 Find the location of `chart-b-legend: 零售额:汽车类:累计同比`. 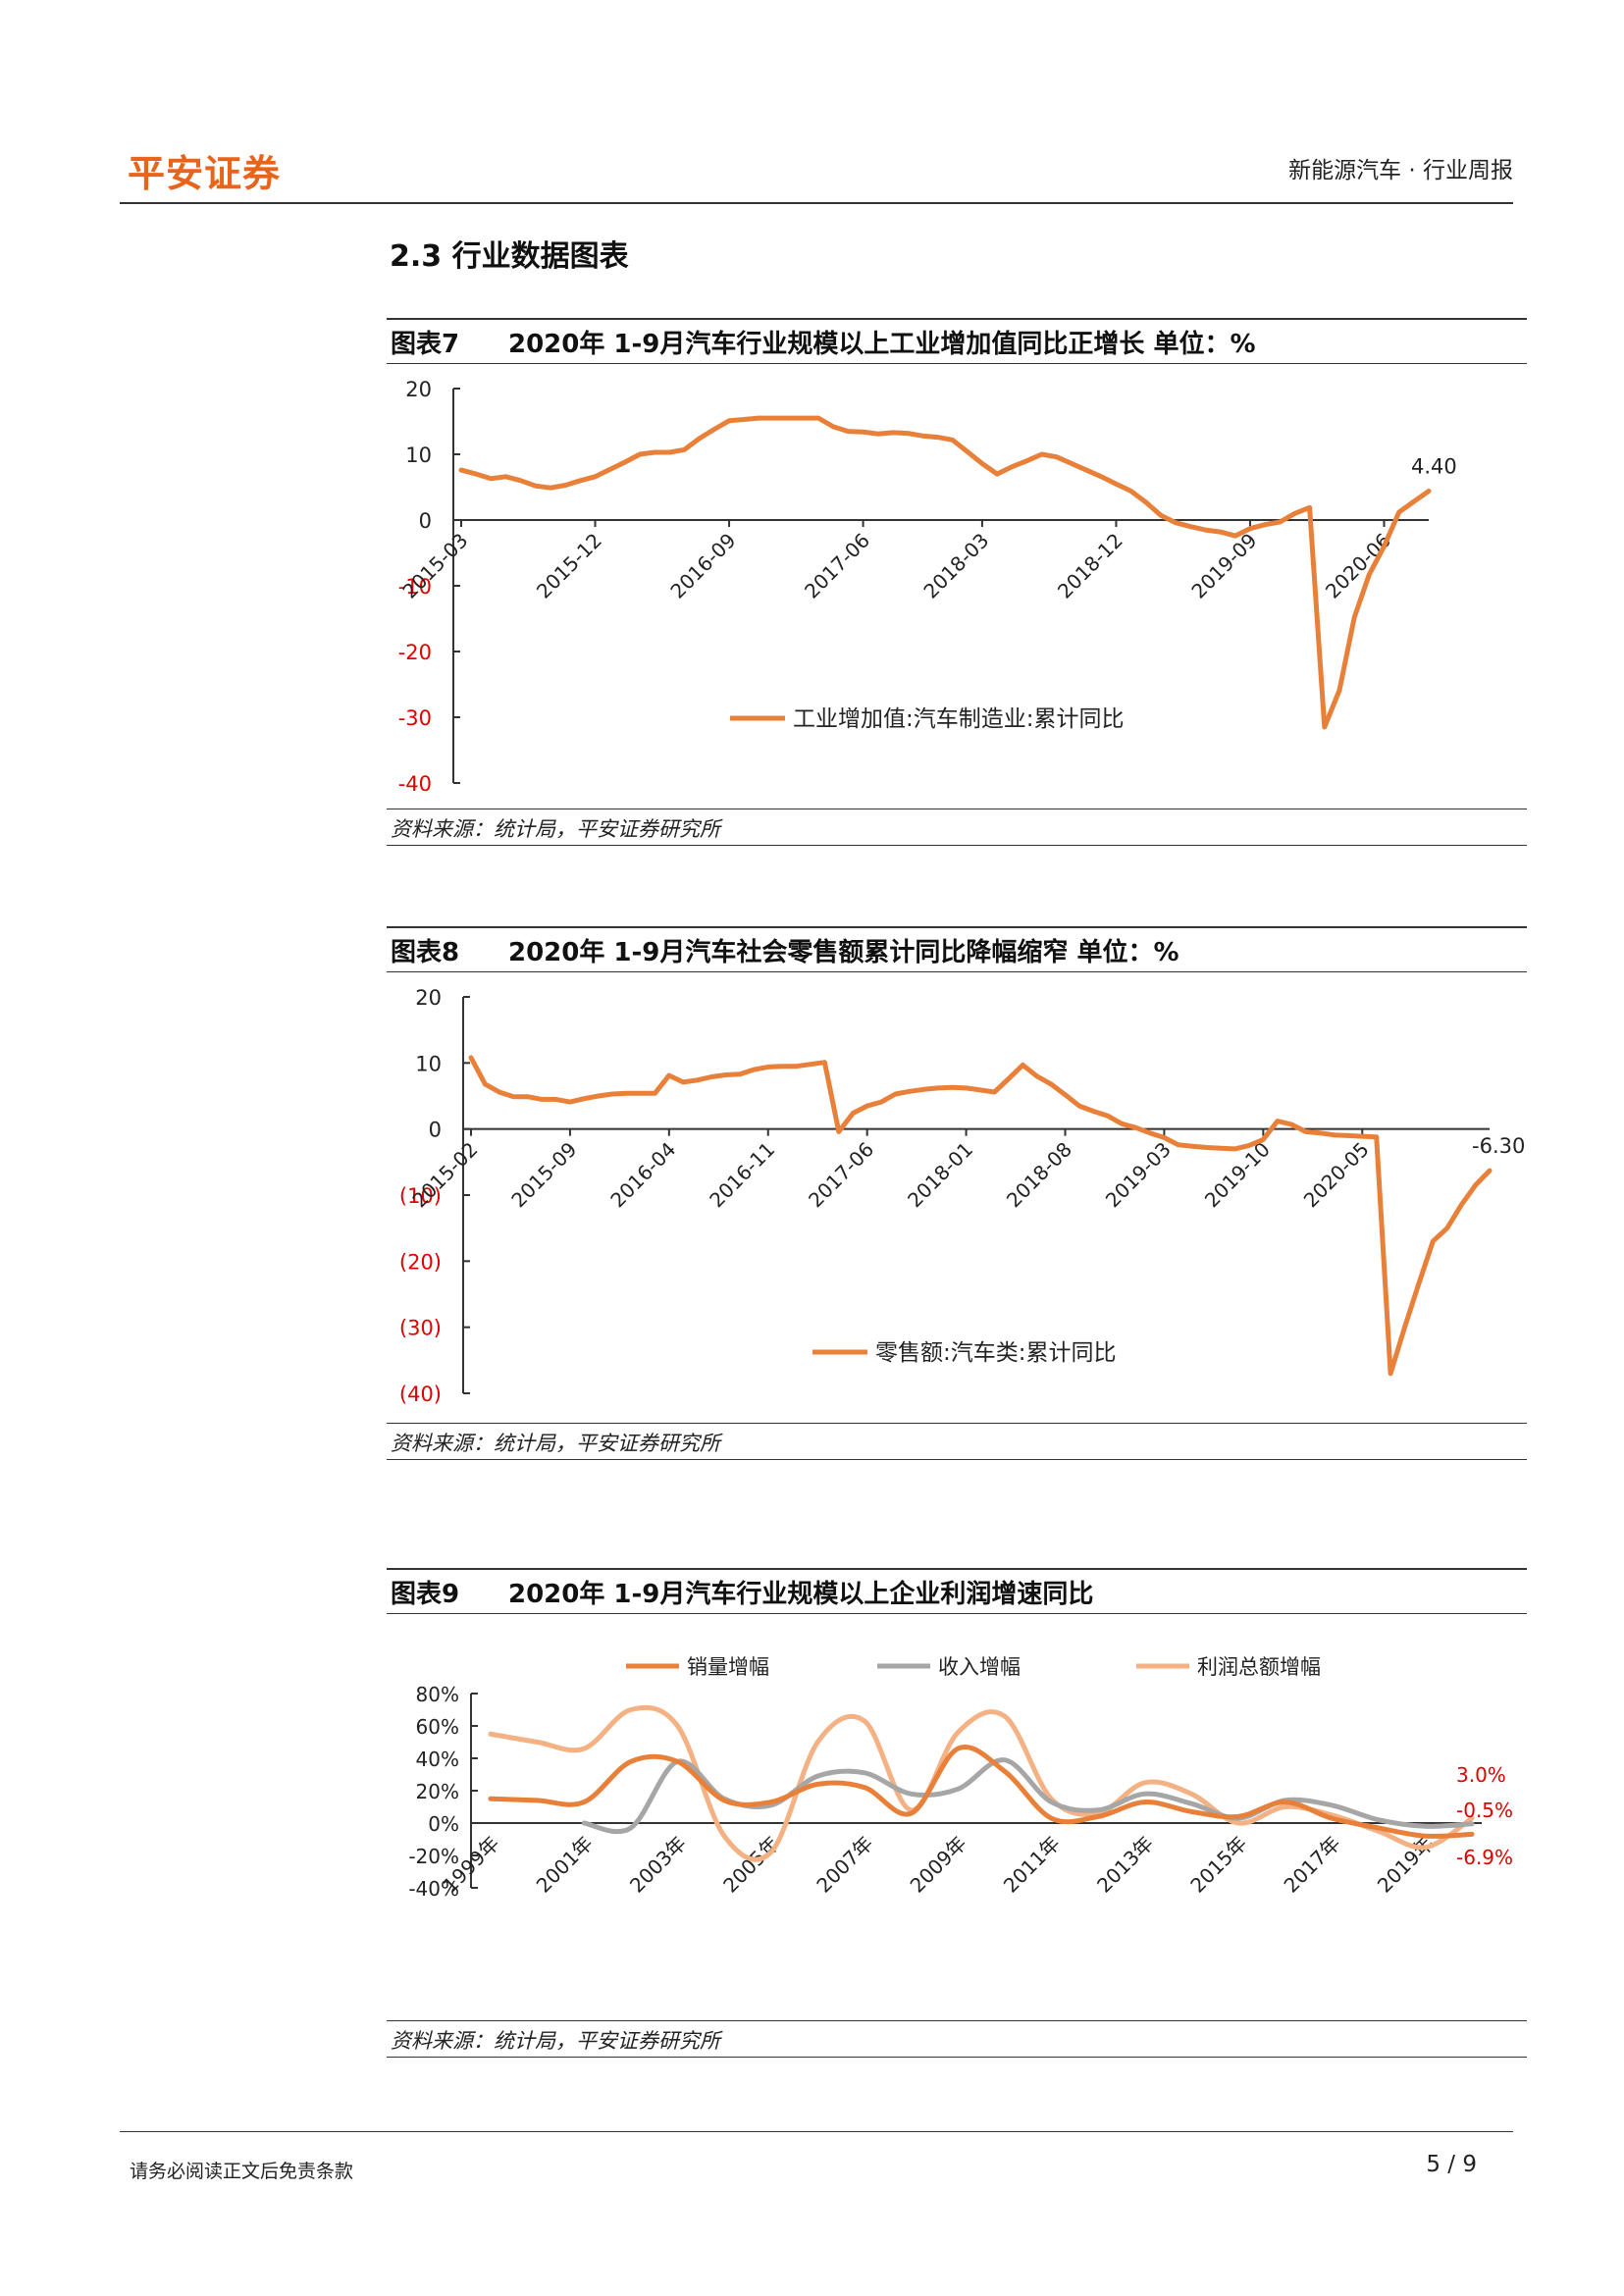

chart-b-legend: 零售额:汽车类:累计同比 is located at coordinates (964, 1353).